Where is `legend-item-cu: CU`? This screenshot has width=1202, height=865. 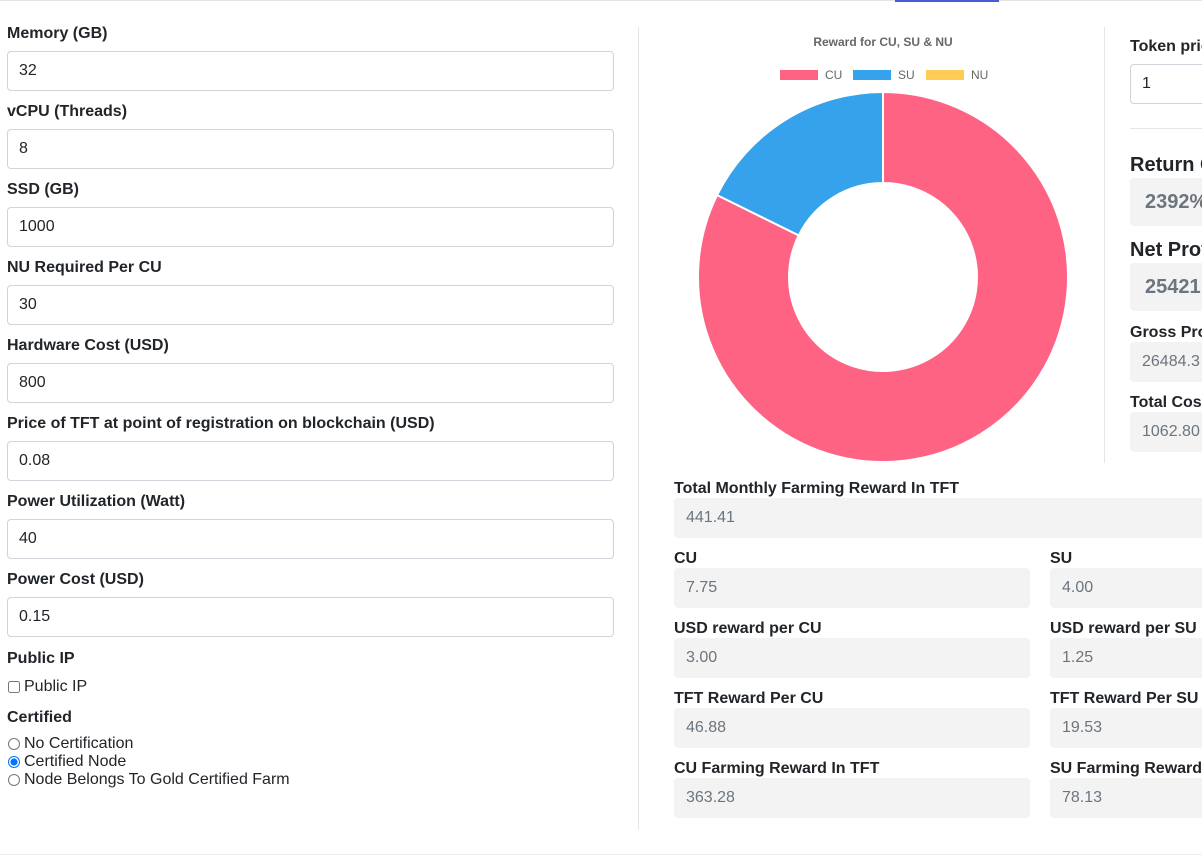
legend-item-cu: CU is located at coordinates (811, 75).